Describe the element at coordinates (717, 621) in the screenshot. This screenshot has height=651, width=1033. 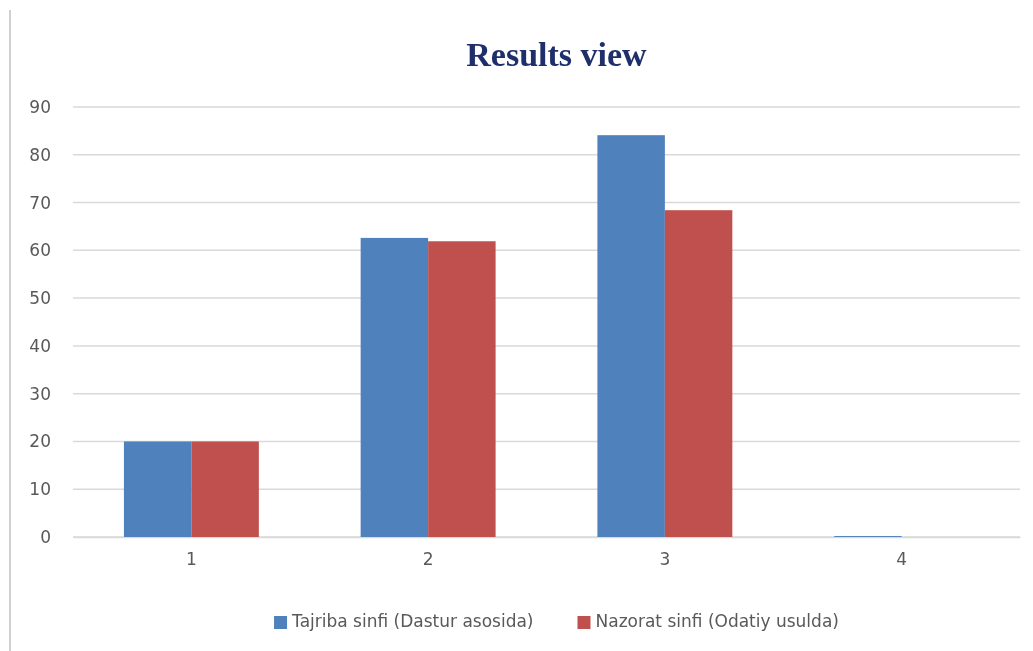
I see `legend-label: Nazorat sinfi (Odatiy usulda)` at that location.